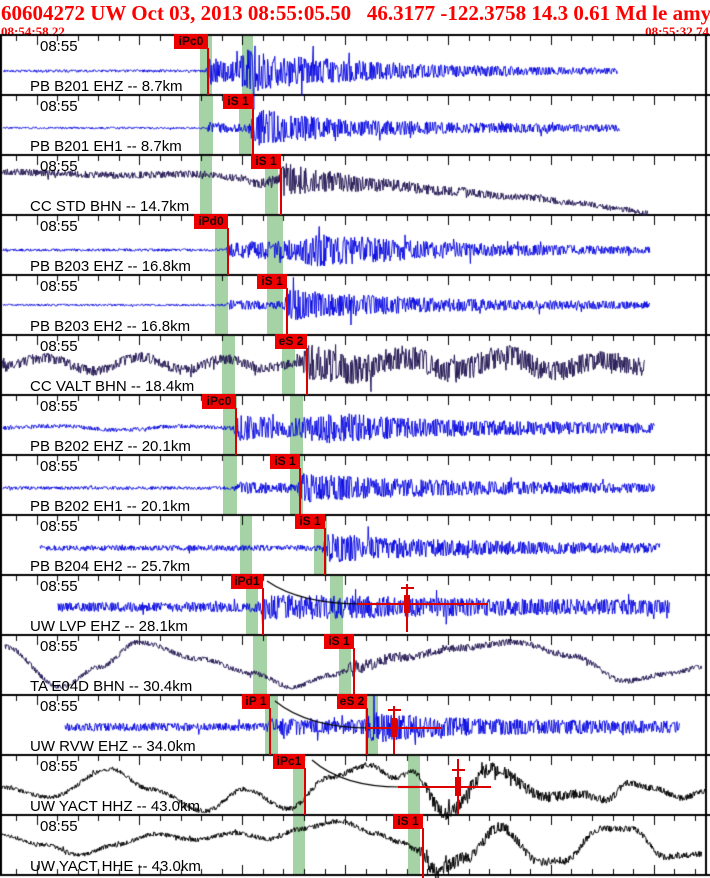 The height and width of the screenshot is (878, 710). What do you see at coordinates (256, 701) in the screenshot?
I see `pick-flag: iP 1` at bounding box center [256, 701].